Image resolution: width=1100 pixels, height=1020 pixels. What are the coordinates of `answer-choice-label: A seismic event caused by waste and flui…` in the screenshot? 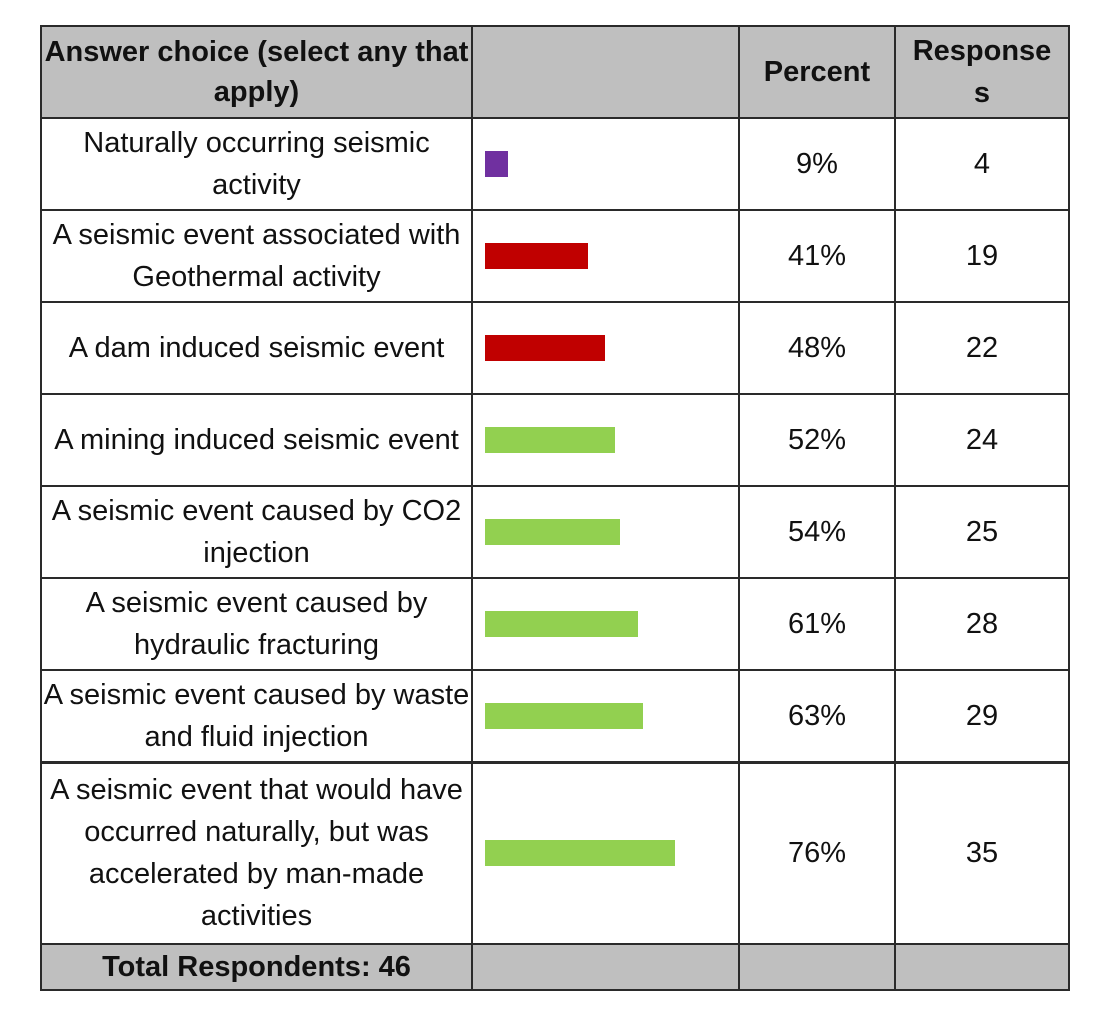 It's located at (256, 716).